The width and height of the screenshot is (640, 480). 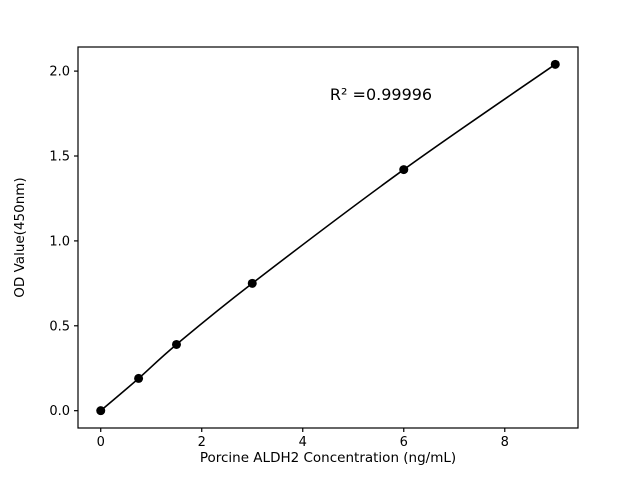 I want to click on x-tick-label: 8, so click(x=505, y=442).